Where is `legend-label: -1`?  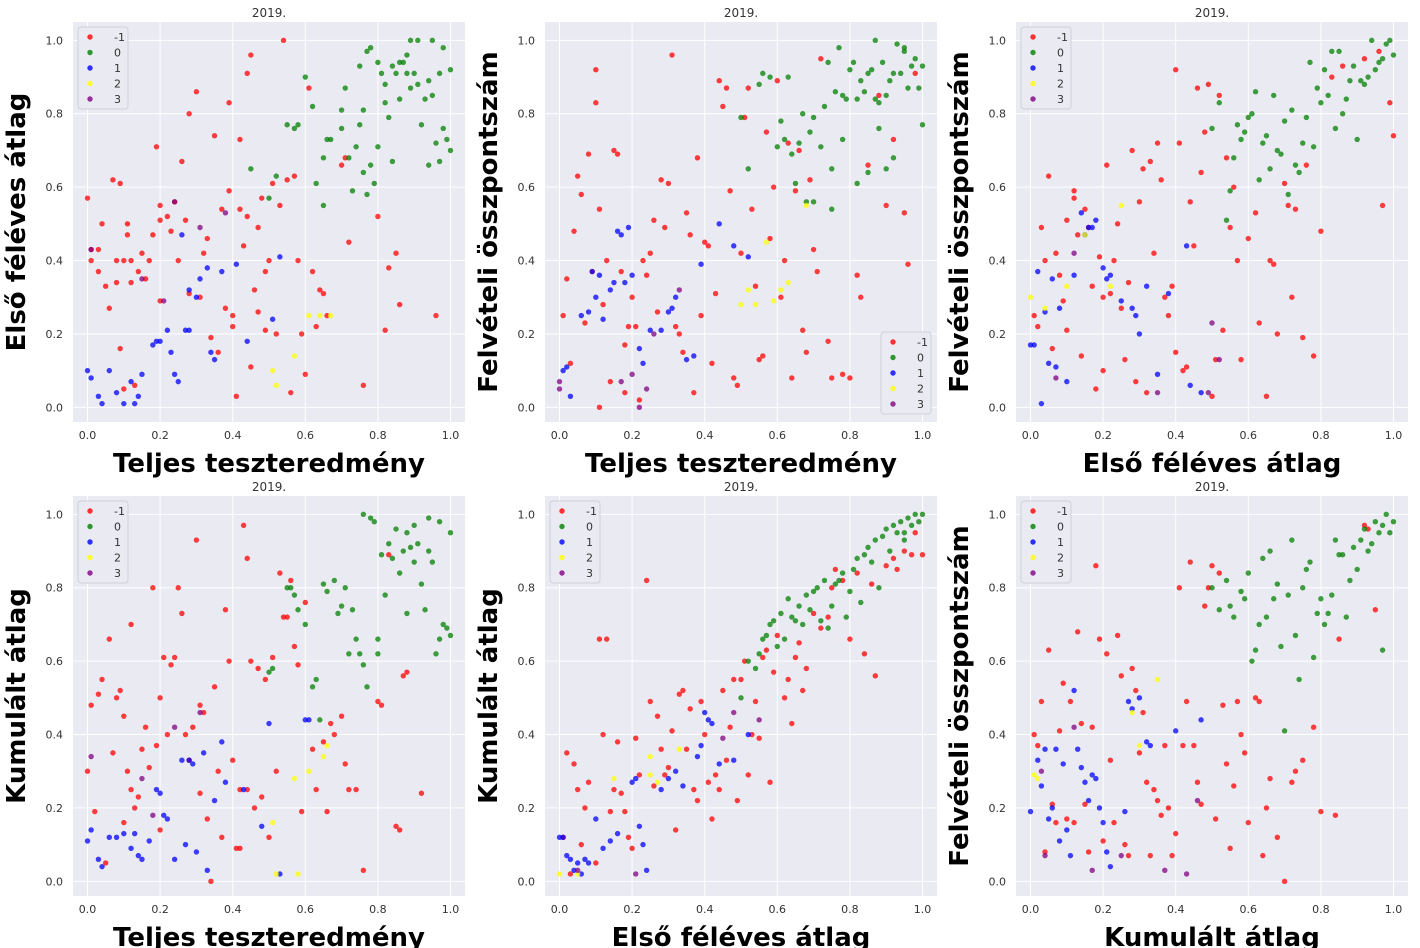
legend-label: -1 is located at coordinates (119, 511).